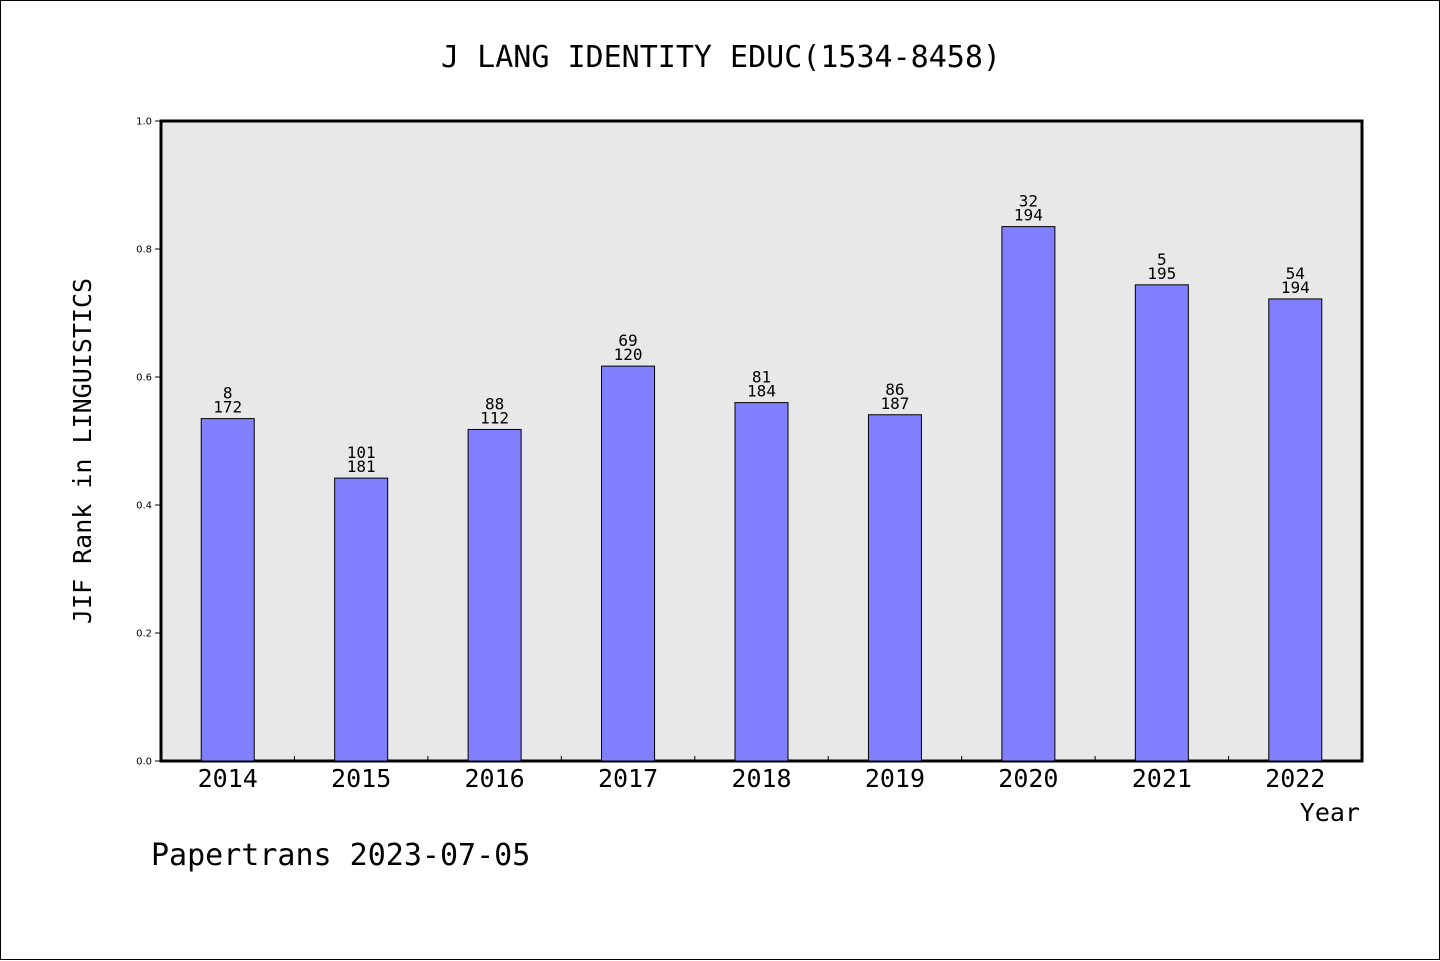  I want to click on data-label-total: 181, so click(361, 466).